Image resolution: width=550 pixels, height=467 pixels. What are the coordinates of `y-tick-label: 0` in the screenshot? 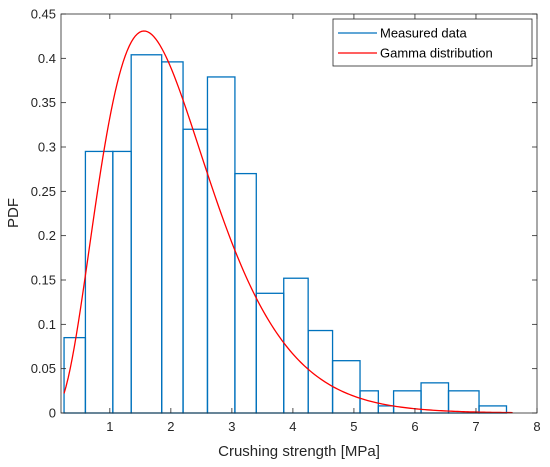 It's located at (52, 413).